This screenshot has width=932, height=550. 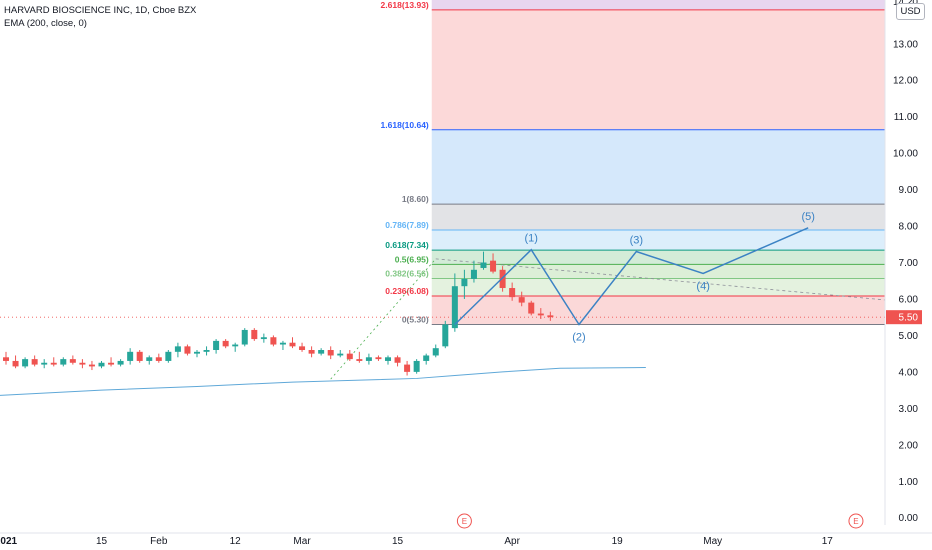 I want to click on price-tick-label: 13.00, so click(x=905, y=44).